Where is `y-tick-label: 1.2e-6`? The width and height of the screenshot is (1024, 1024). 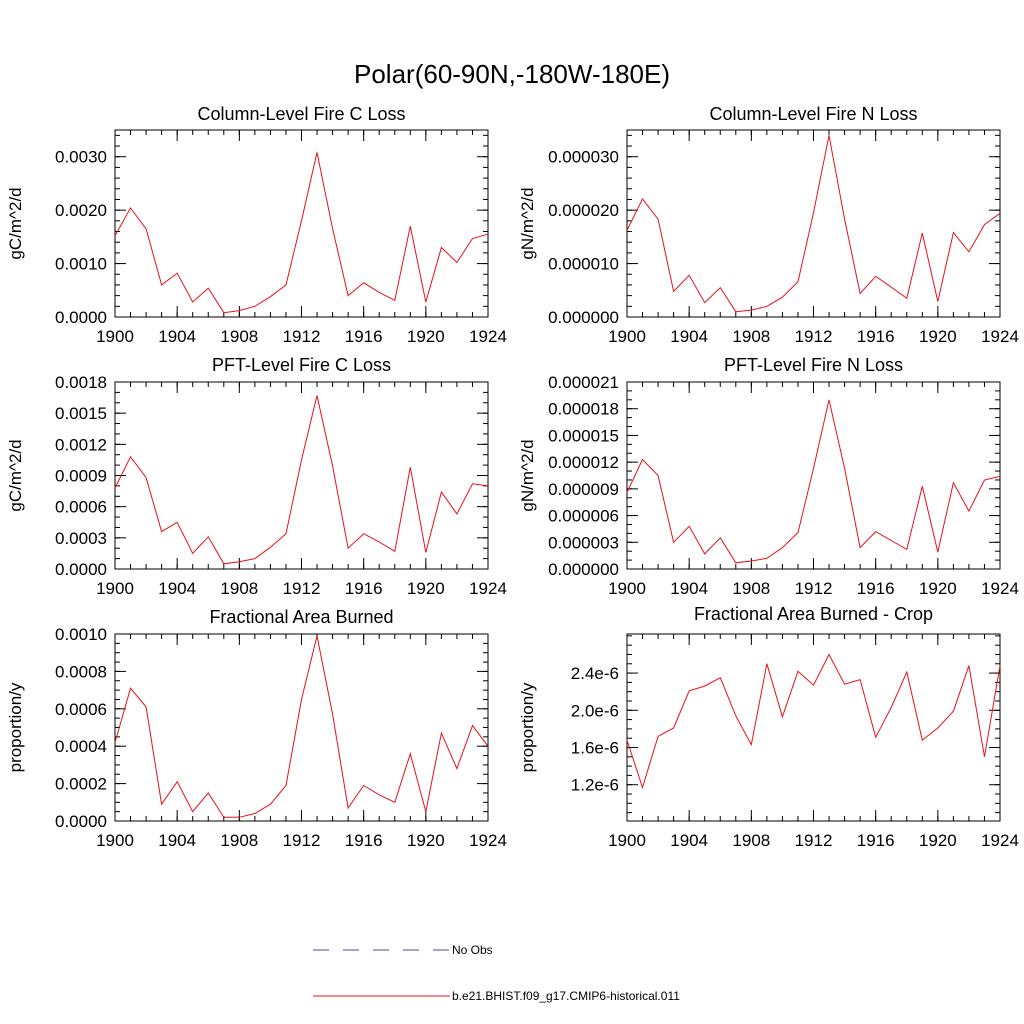 y-tick-label: 1.2e-6 is located at coordinates (595, 785).